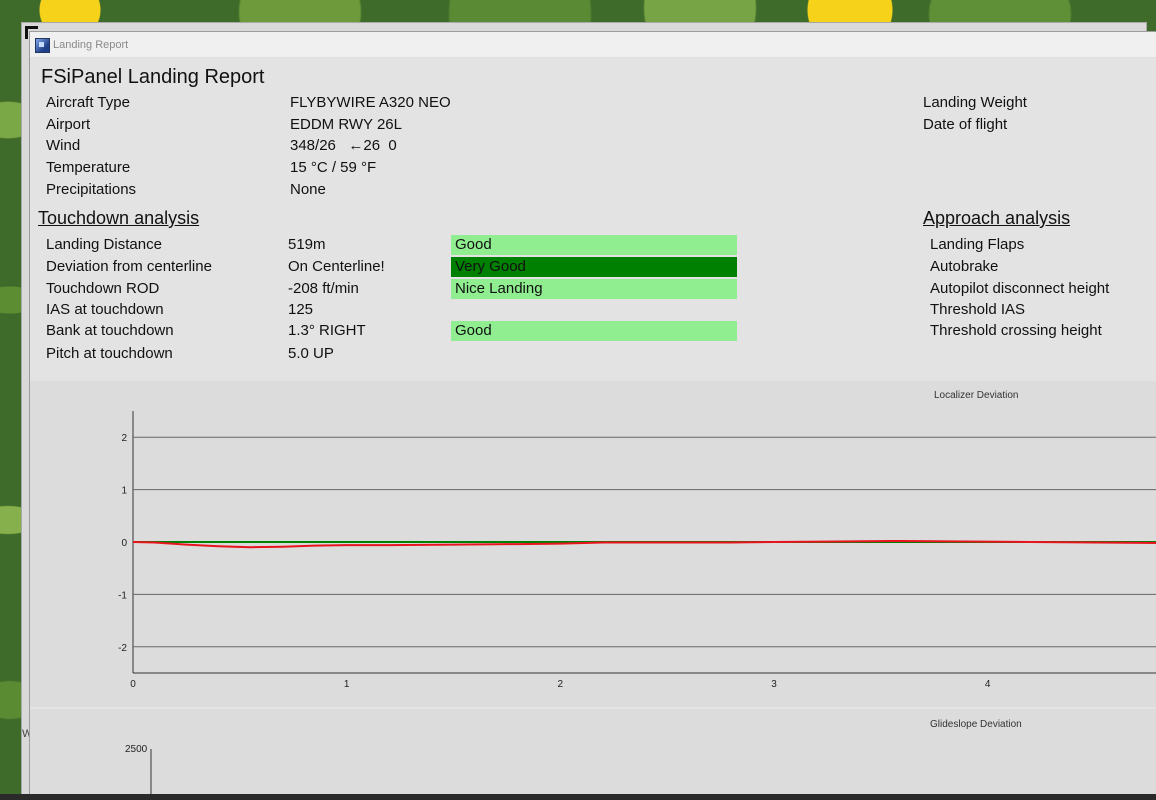 The height and width of the screenshot is (800, 1156). Describe the element at coordinates (593, 45) in the screenshot. I see `title-bar: Landing Report` at that location.